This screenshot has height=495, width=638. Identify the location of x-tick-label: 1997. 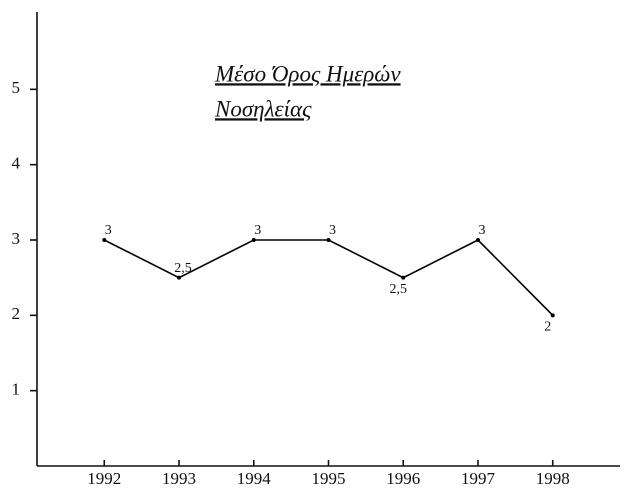
(478, 478).